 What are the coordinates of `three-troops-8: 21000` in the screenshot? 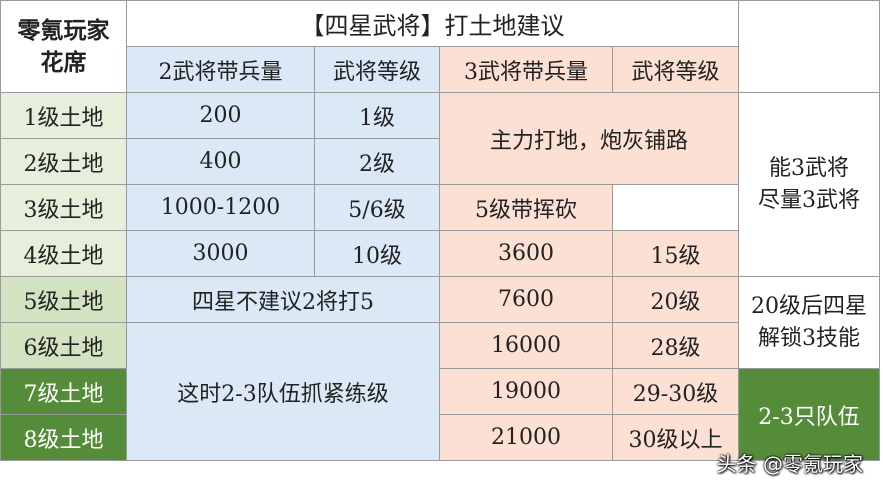 It's located at (526, 437).